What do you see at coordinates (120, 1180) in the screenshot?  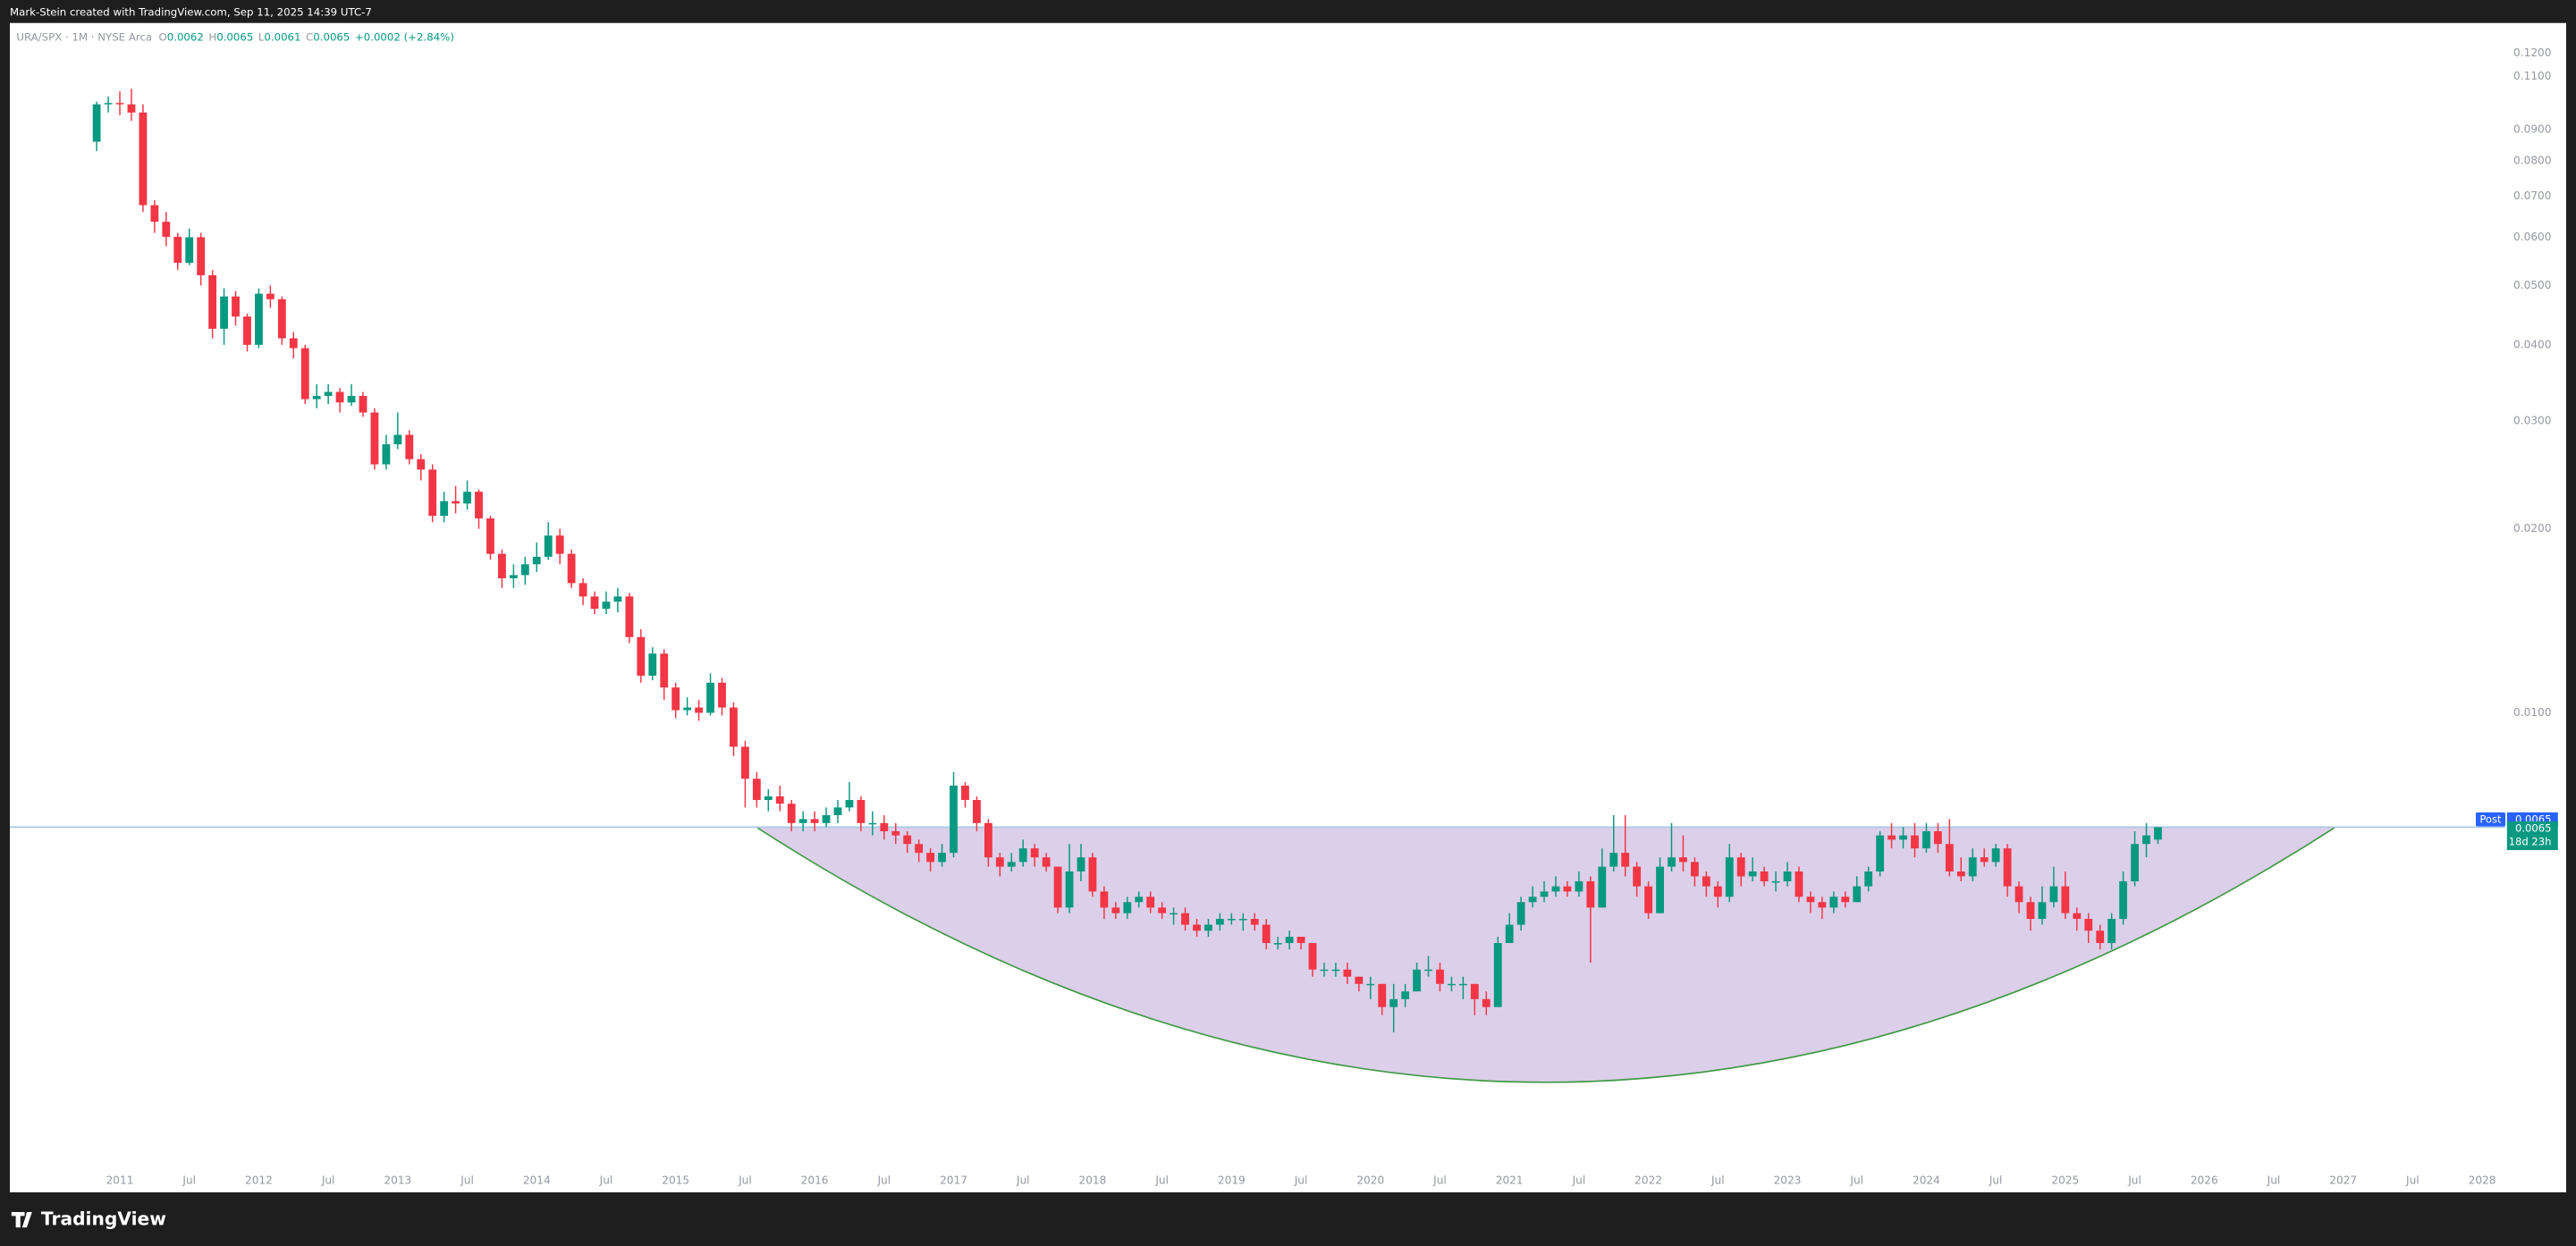 I see `x-tick-label: 2011` at bounding box center [120, 1180].